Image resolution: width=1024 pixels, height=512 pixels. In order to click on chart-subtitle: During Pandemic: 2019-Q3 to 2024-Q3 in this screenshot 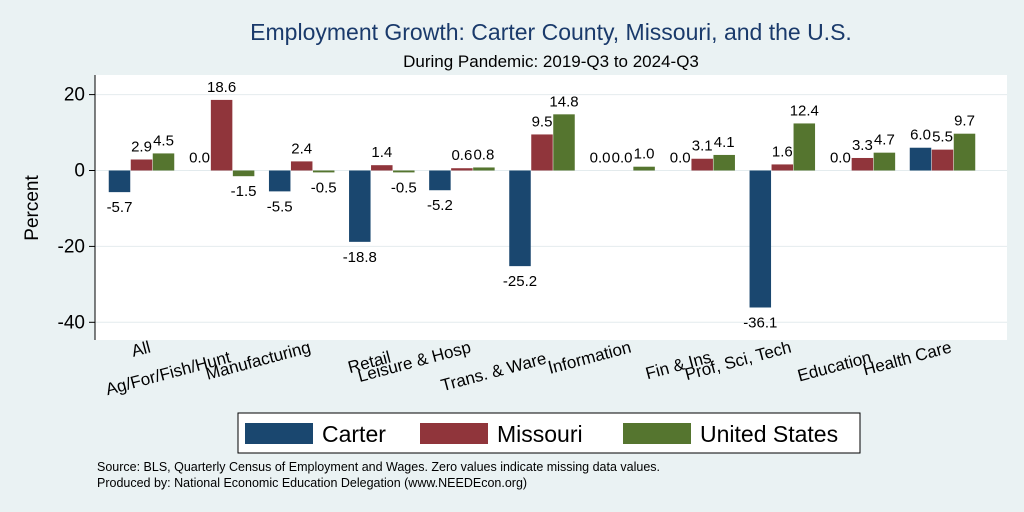, I will do `click(551, 61)`.